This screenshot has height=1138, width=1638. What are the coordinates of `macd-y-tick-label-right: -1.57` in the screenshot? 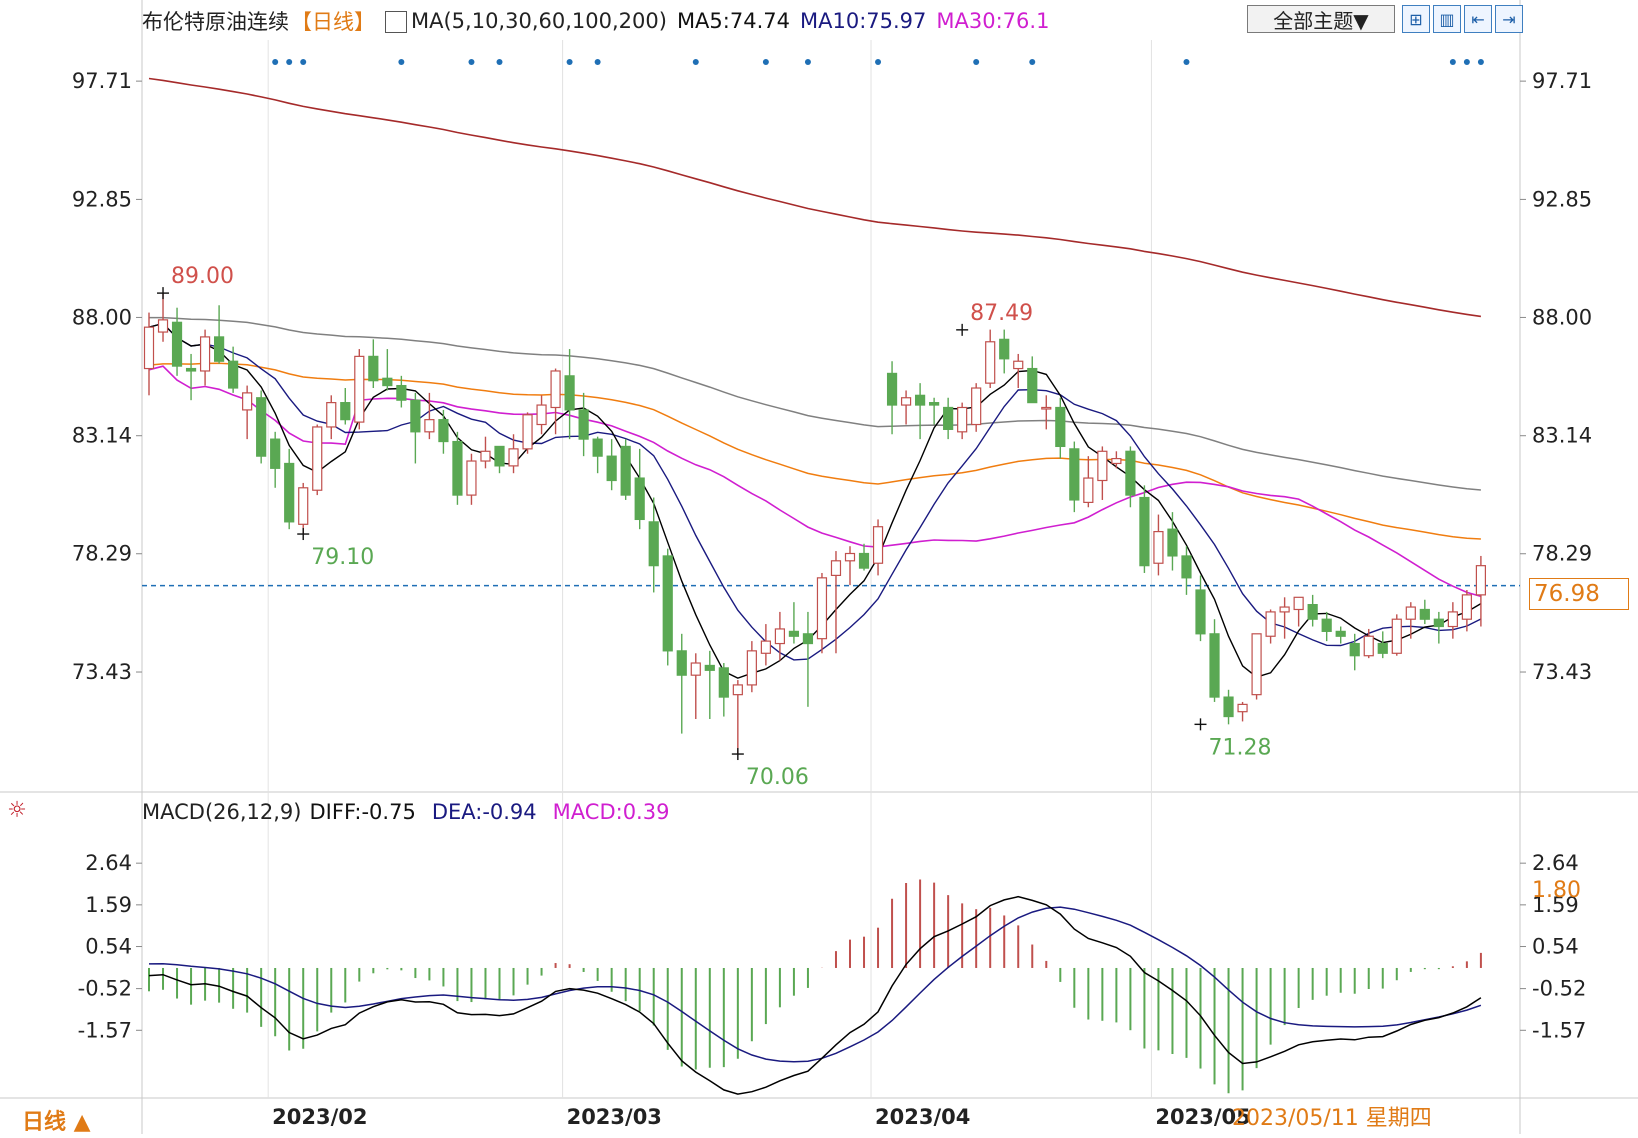 It's located at (1559, 1030).